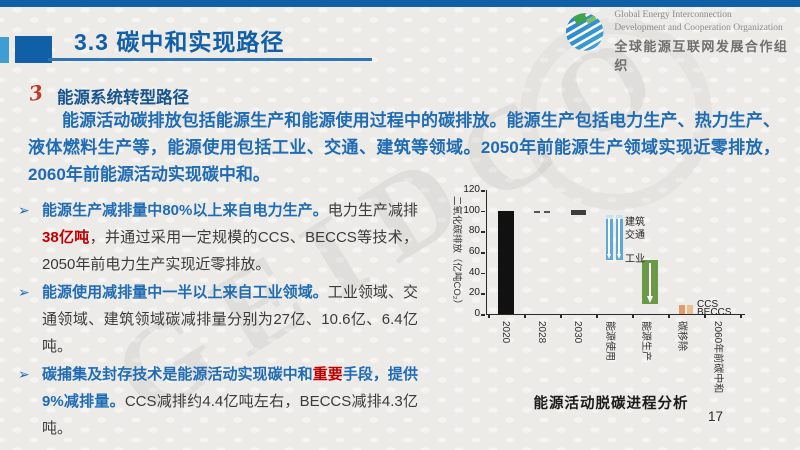  Describe the element at coordinates (577, 332) in the screenshot. I see `chart-x-axis-label: 2030` at that location.